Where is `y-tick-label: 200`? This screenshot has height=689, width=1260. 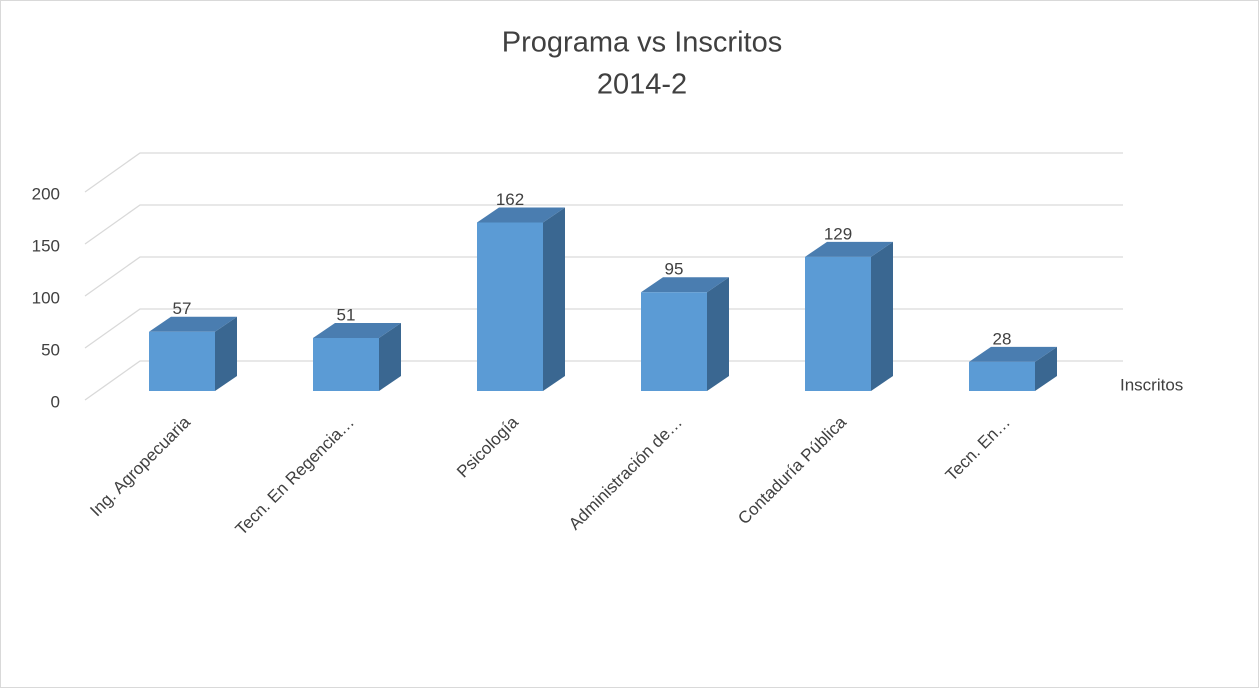 y-tick-label: 200 is located at coordinates (46, 193).